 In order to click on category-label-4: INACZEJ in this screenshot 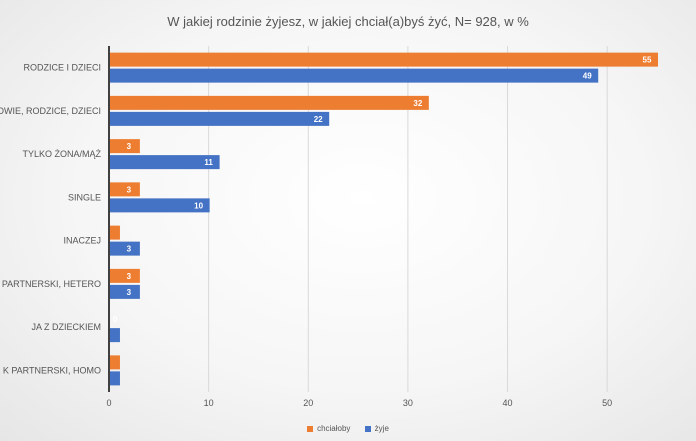, I will do `click(82, 241)`.